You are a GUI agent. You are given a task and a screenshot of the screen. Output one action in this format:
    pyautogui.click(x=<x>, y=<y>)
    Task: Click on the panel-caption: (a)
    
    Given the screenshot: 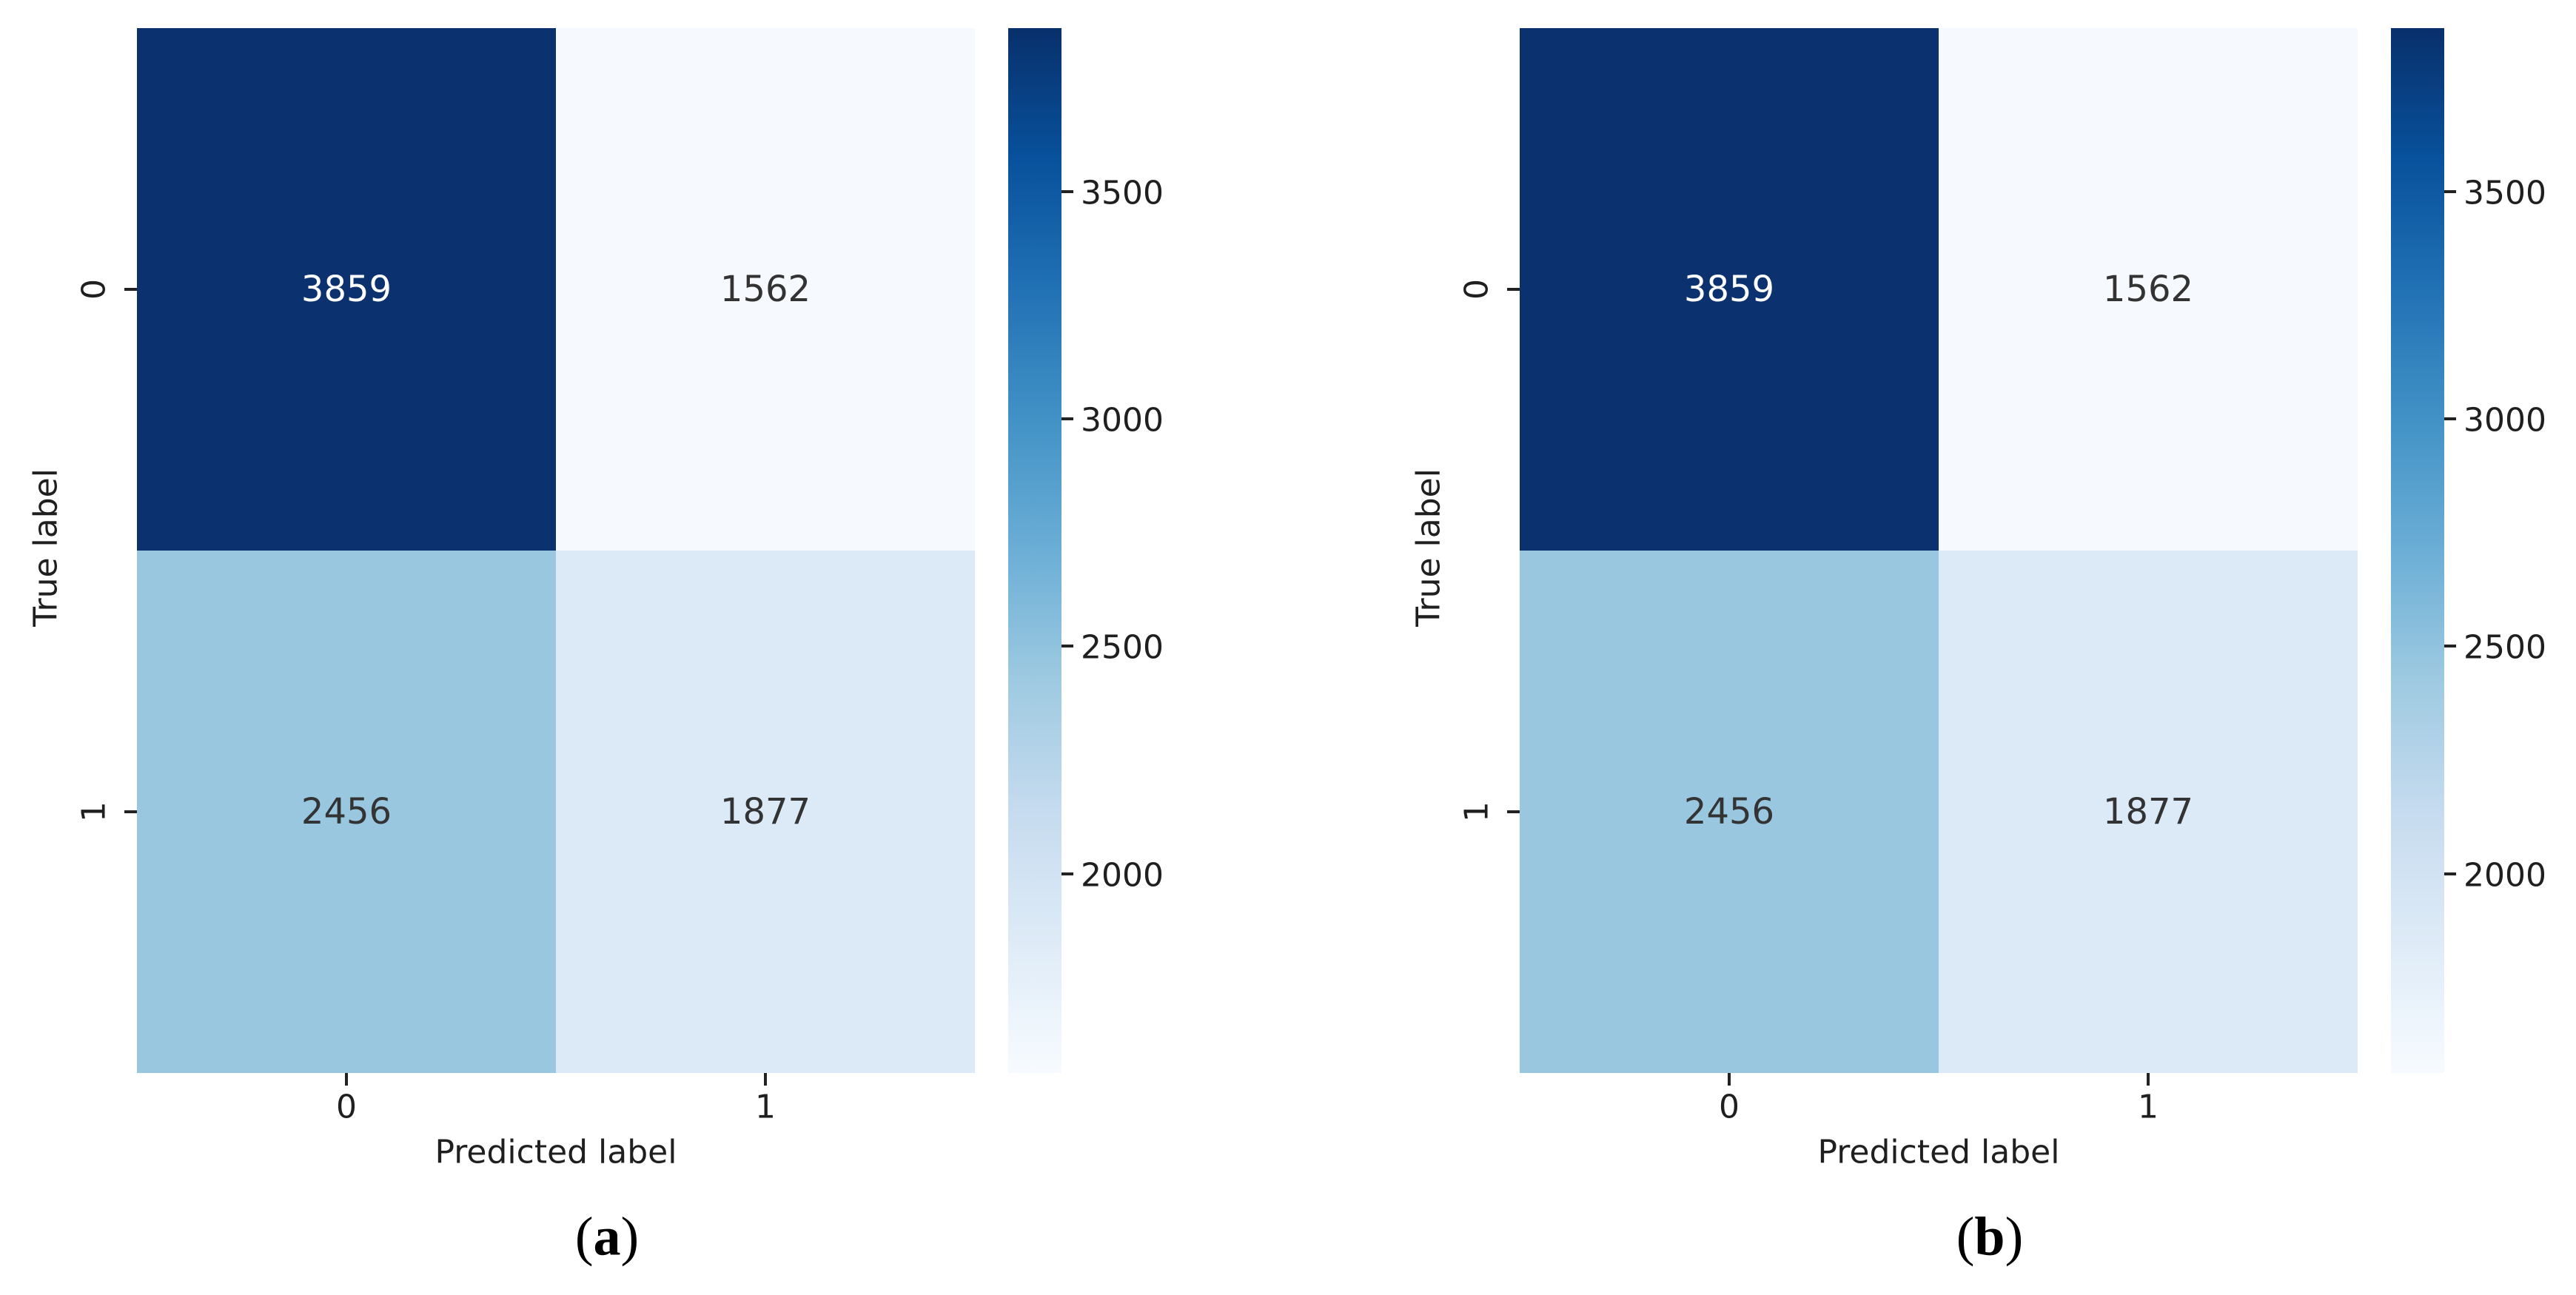 What is the action you would take?
    pyautogui.click(x=607, y=1237)
    